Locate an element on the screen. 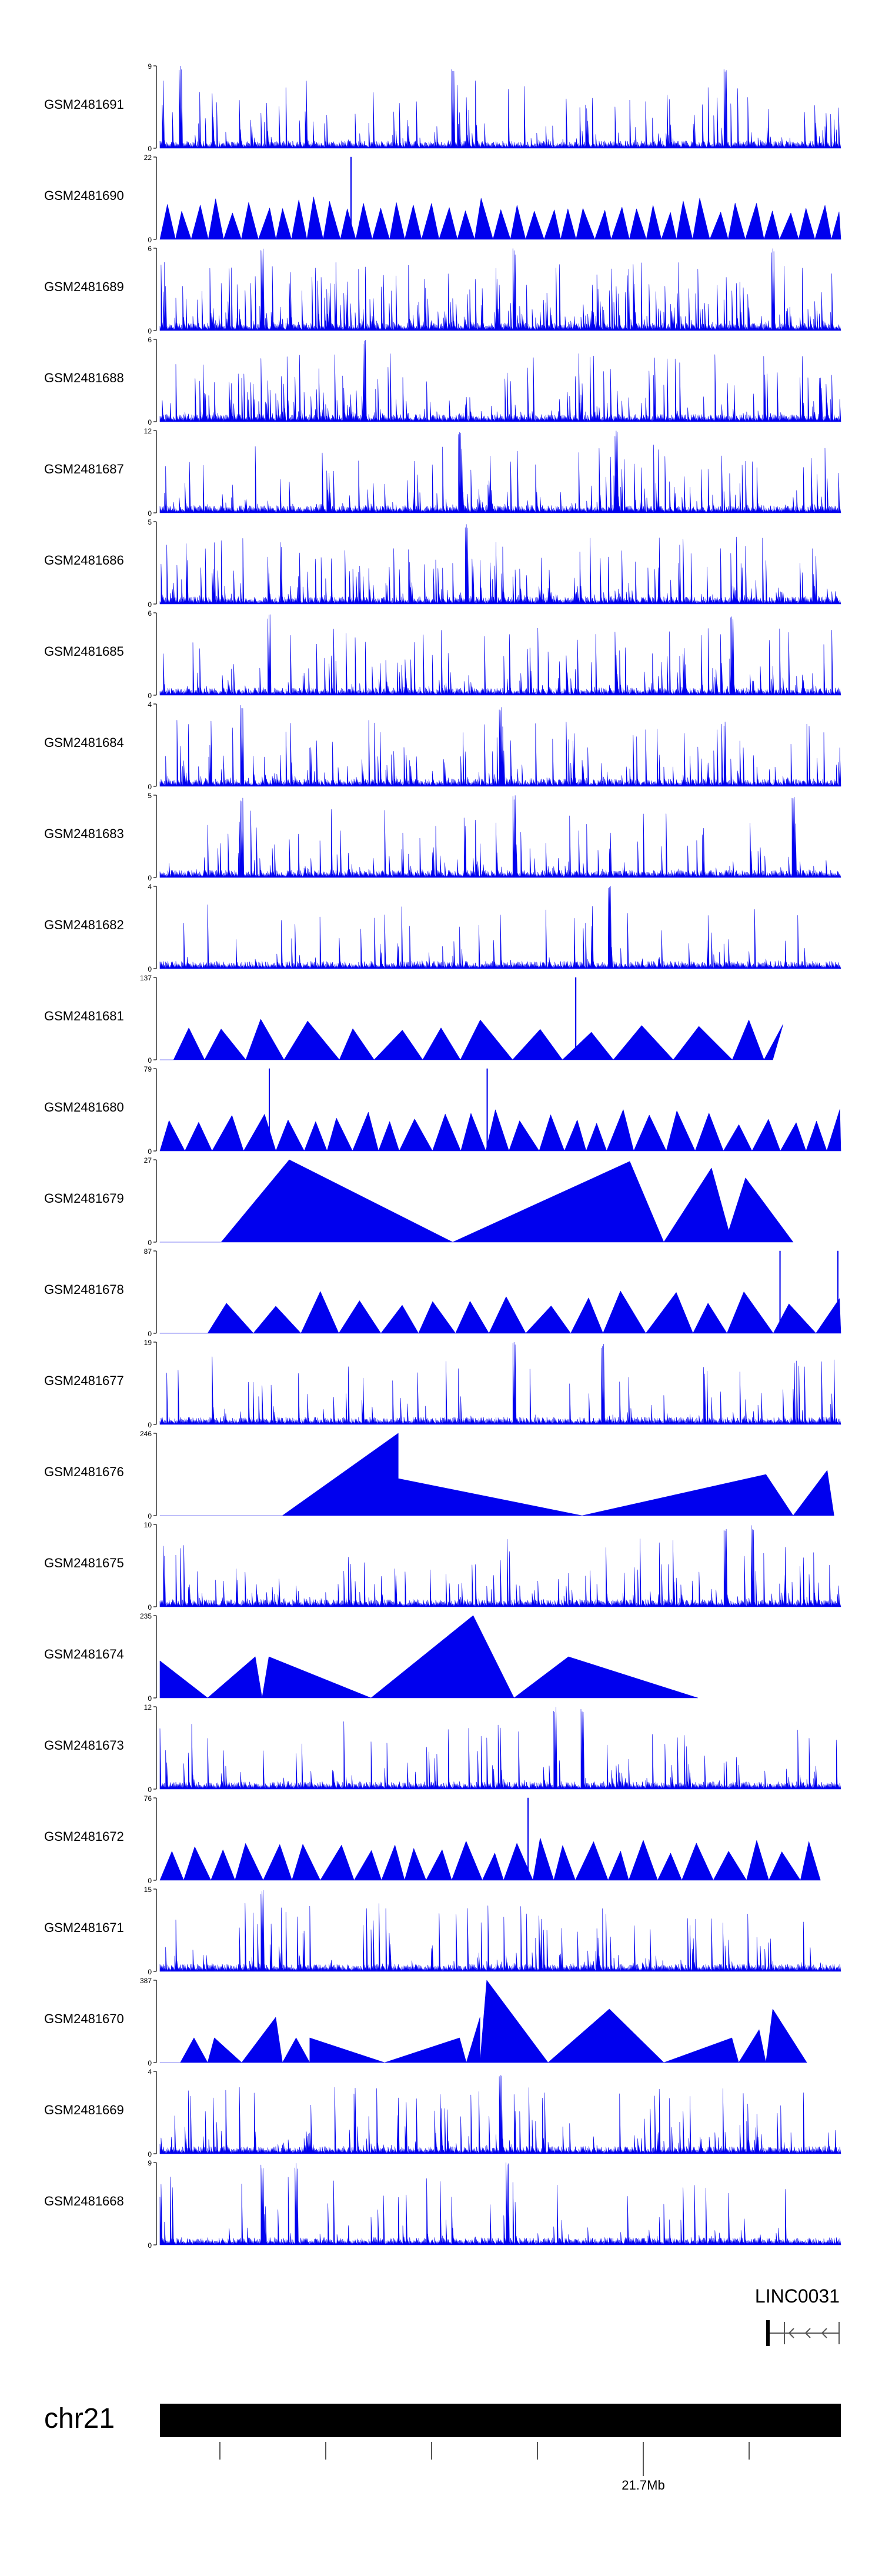  track-label: GSM2481690 is located at coordinates (84, 195).